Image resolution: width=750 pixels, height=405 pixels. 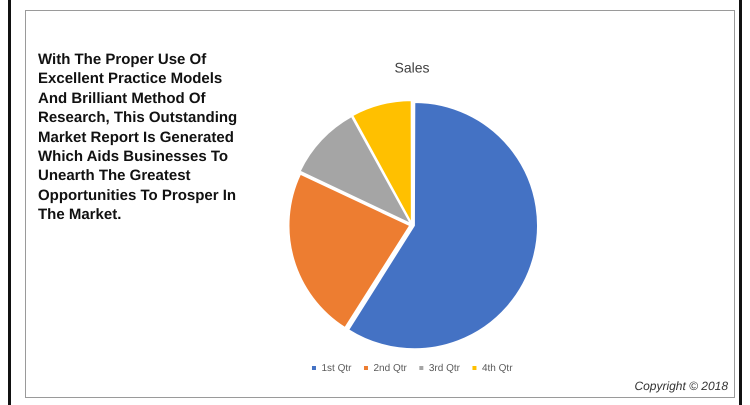 I want to click on text: Copyright © 2018, so click(x=681, y=386).